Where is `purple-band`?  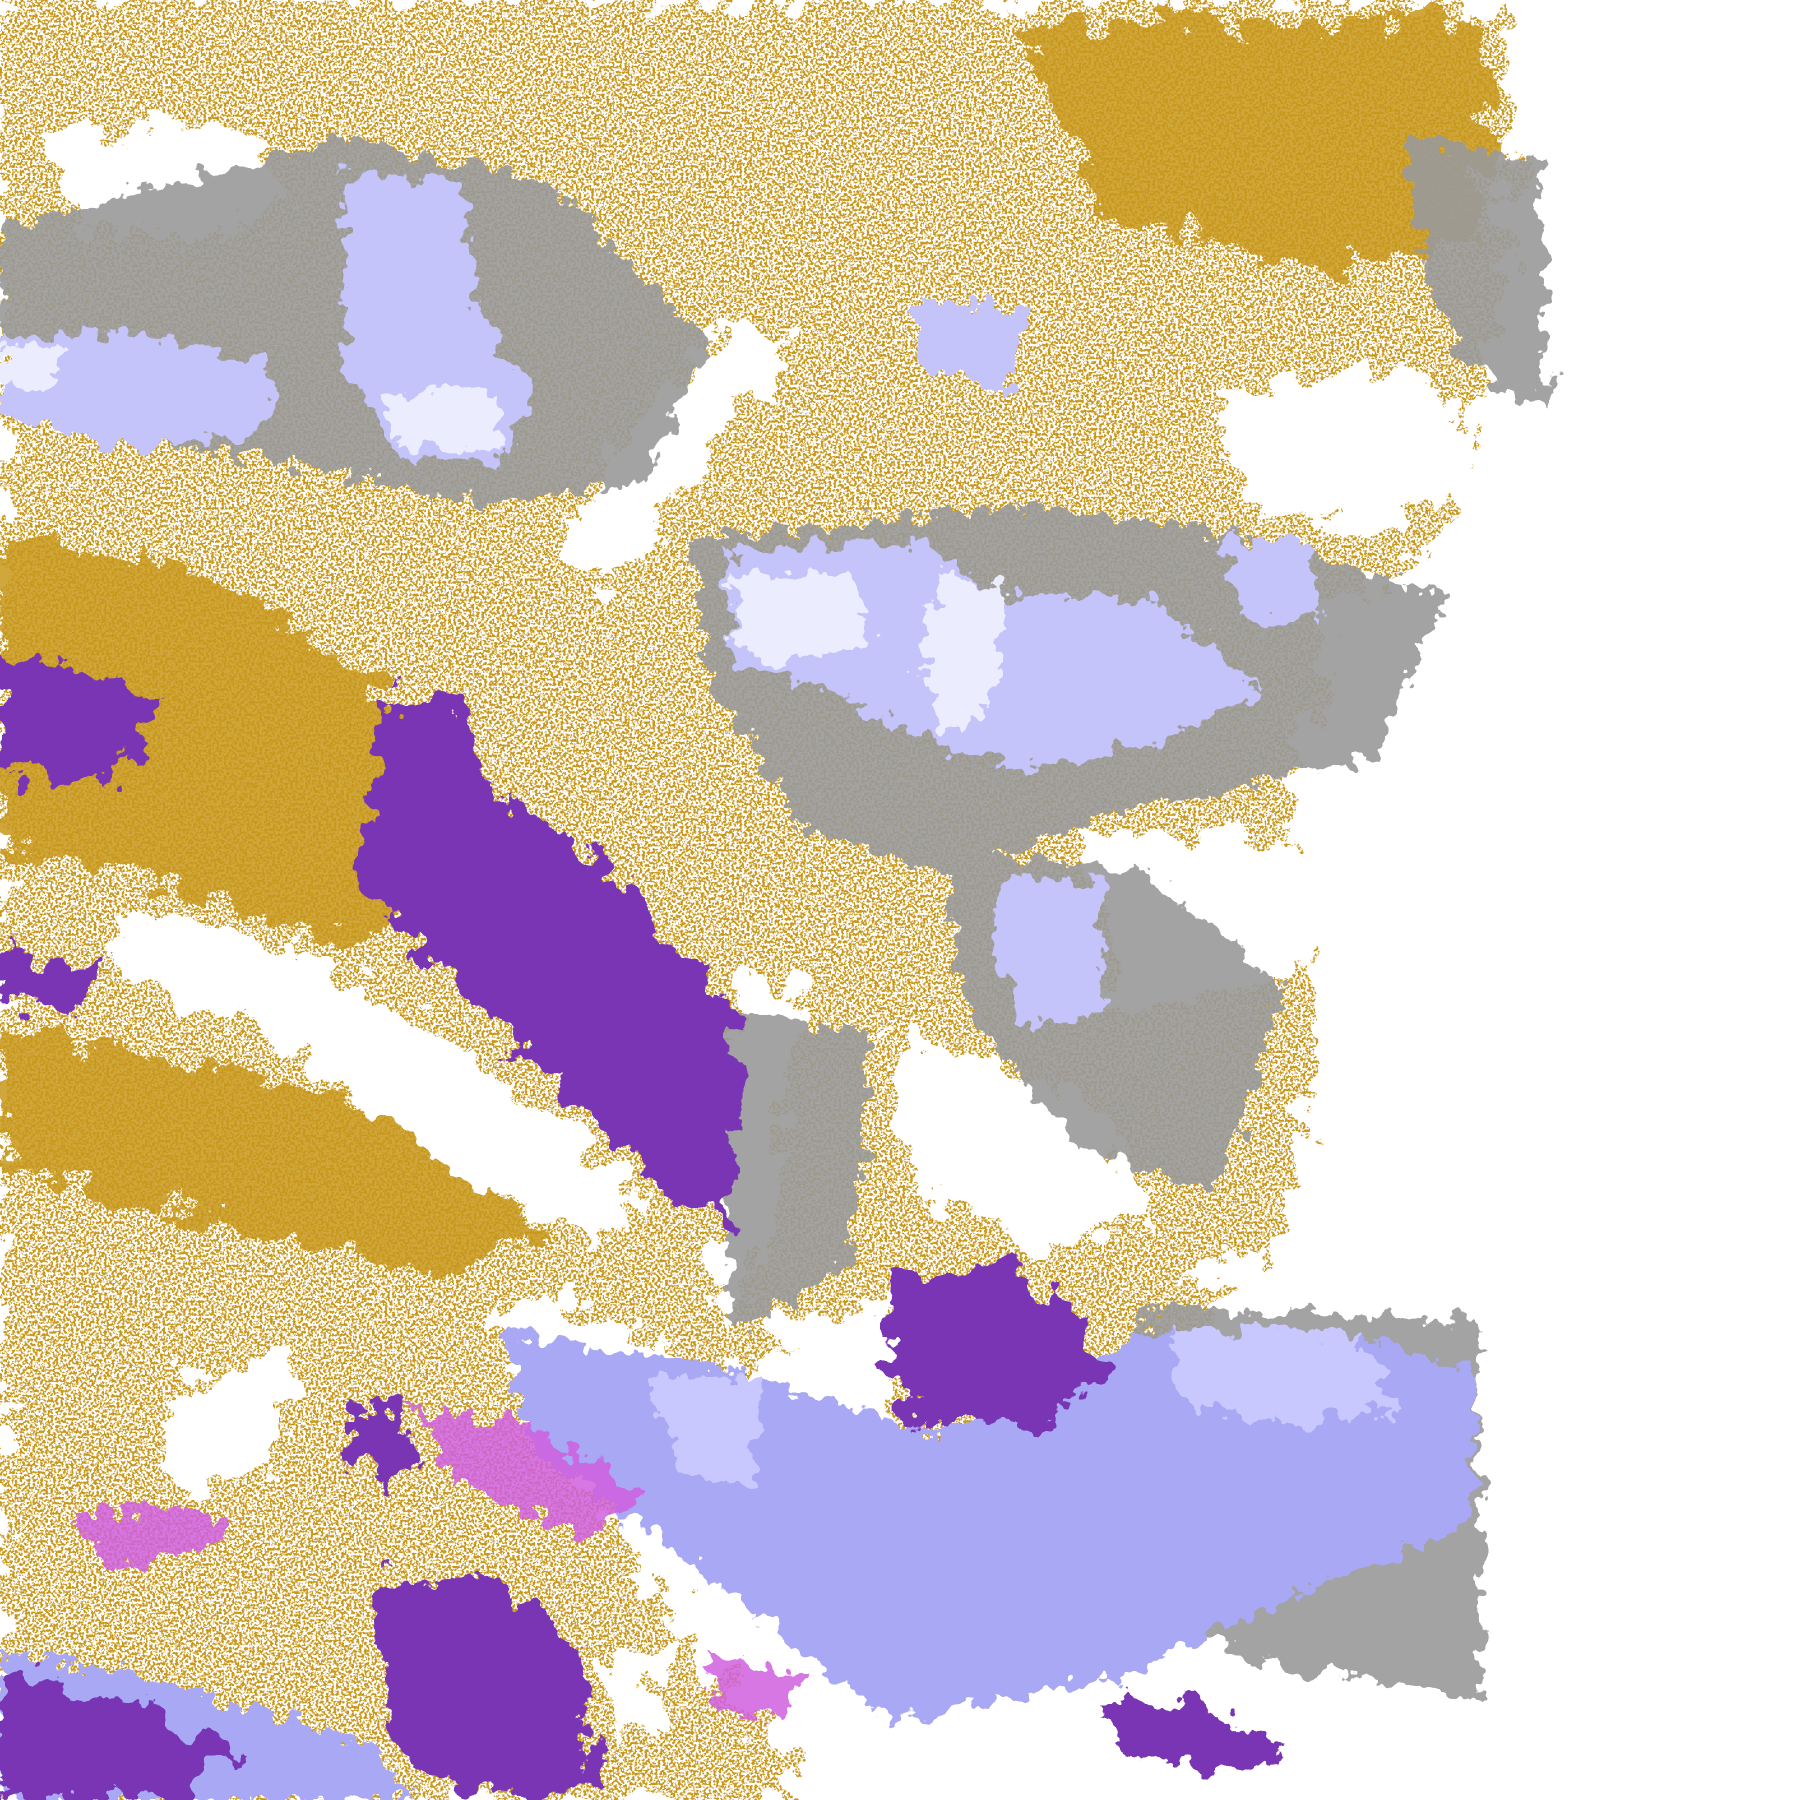 purple-band is located at coordinates (539, 952).